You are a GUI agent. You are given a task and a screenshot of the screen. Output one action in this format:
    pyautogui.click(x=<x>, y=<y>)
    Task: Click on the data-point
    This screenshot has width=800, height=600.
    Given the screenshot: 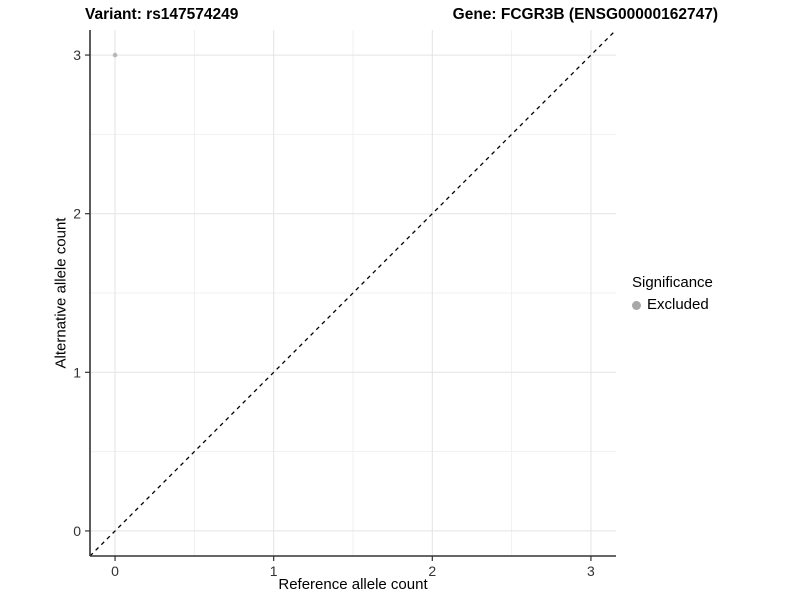 What is the action you would take?
    pyautogui.click(x=115, y=55)
    